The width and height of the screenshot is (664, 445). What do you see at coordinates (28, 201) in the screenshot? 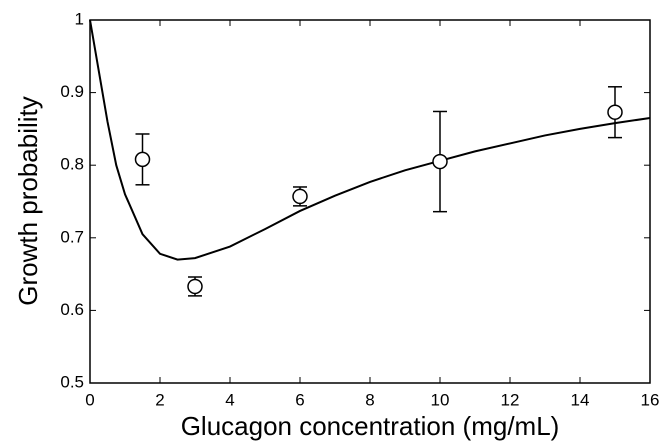
I see `y-axis-label: Growth probability` at bounding box center [28, 201].